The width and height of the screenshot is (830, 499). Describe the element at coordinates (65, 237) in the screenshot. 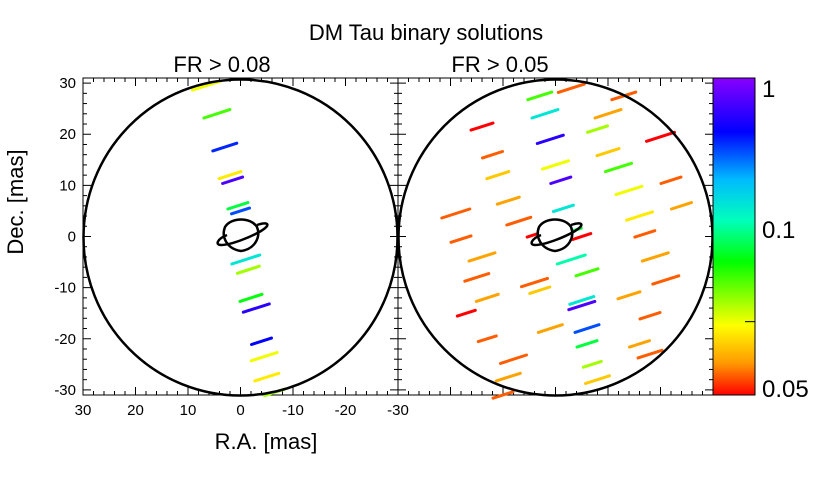

I see `y-tick-labels: 30 20 10 0 -10 -20 -30` at that location.